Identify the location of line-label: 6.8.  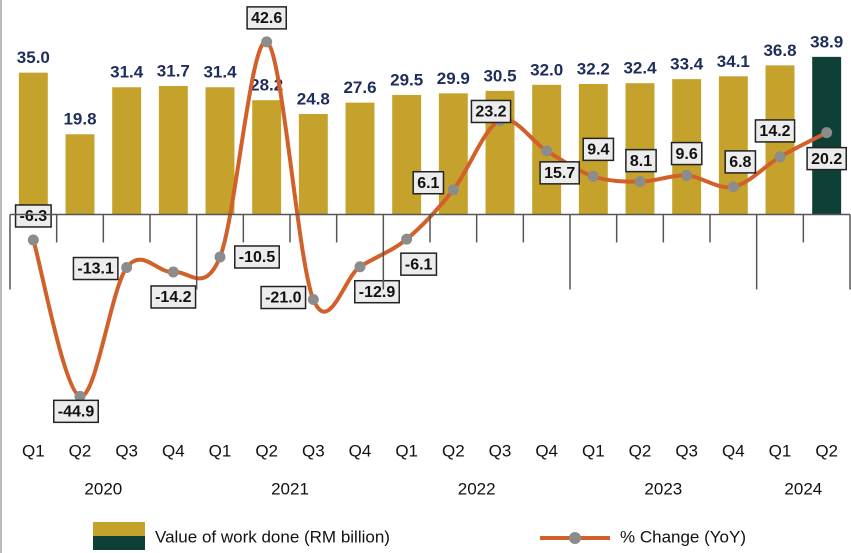
(740, 162).